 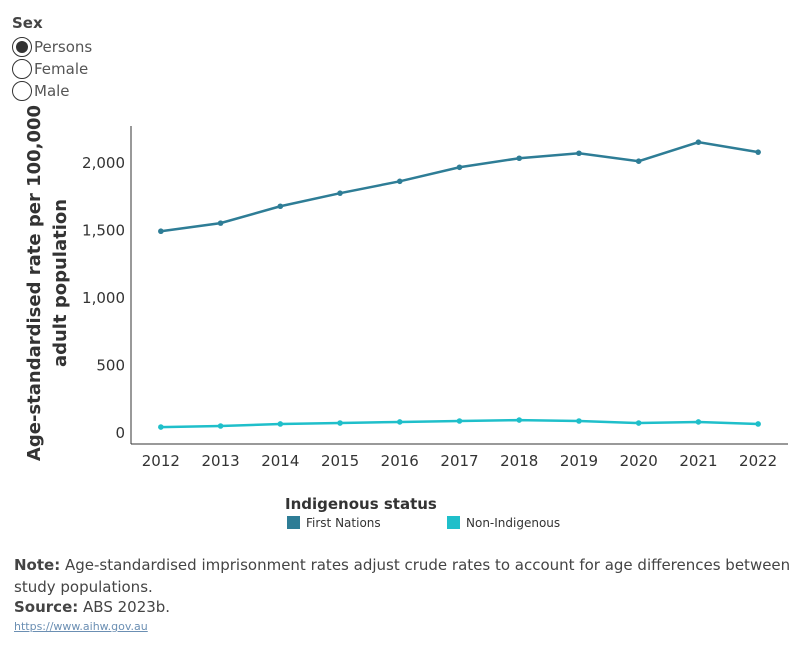 I want to click on source: Source: ABS 2023b., so click(x=92, y=607).